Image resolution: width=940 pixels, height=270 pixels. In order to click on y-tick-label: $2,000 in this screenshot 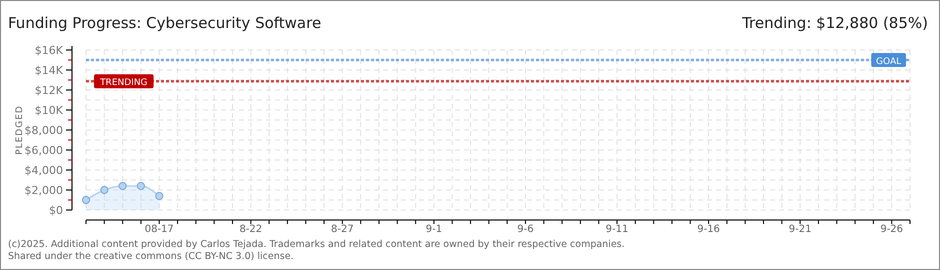, I will do `click(43, 190)`.